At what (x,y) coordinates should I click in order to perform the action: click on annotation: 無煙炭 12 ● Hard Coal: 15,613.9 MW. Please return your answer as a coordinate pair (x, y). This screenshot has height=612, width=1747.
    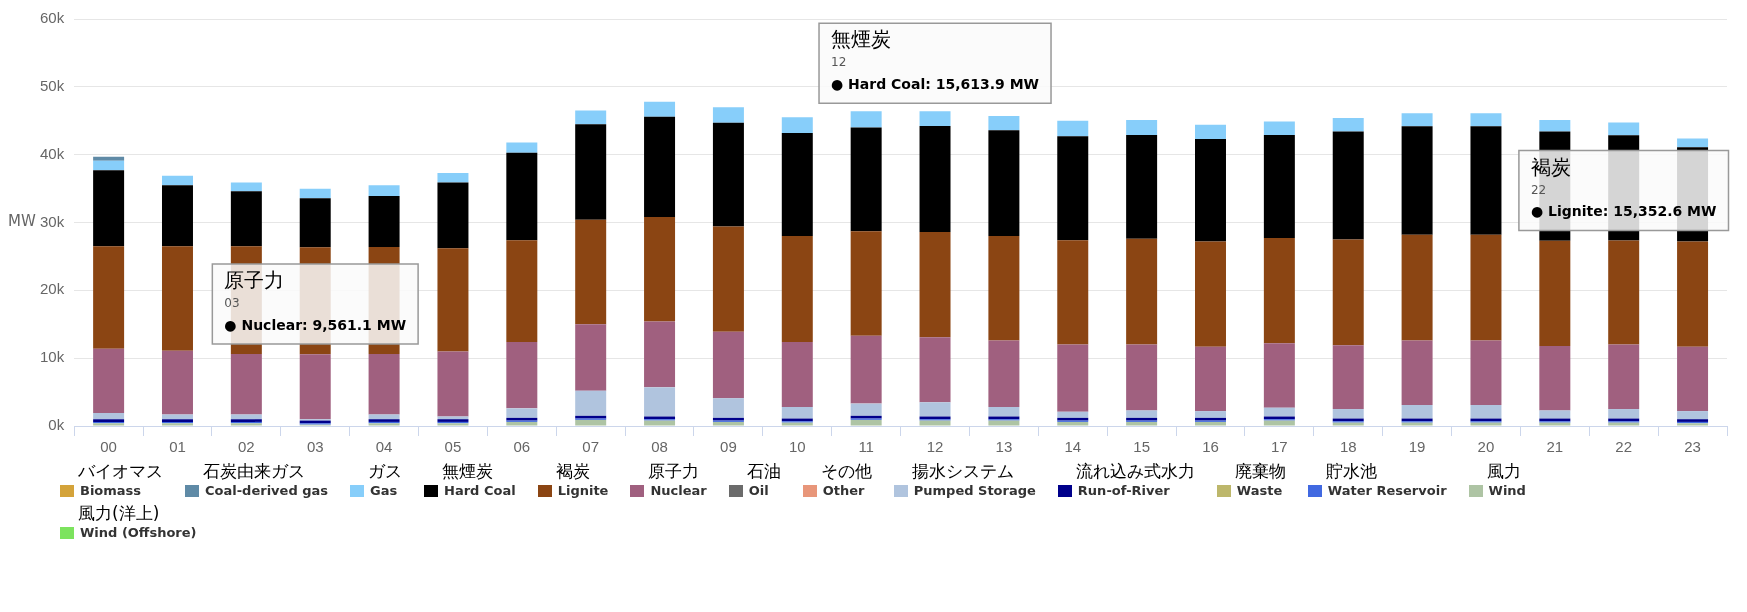
    Looking at the image, I should click on (935, 59).